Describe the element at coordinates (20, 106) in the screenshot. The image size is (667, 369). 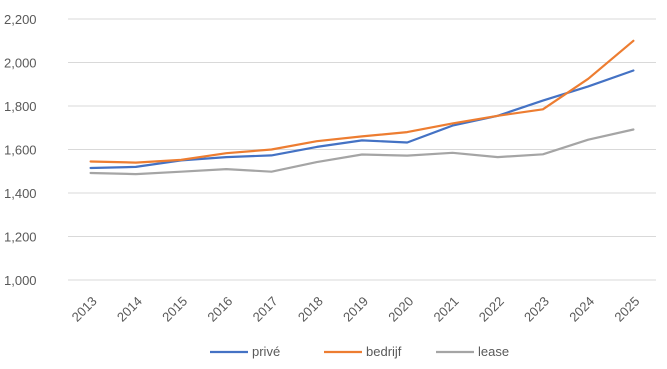
I see `y-tick-label: 1,800` at that location.